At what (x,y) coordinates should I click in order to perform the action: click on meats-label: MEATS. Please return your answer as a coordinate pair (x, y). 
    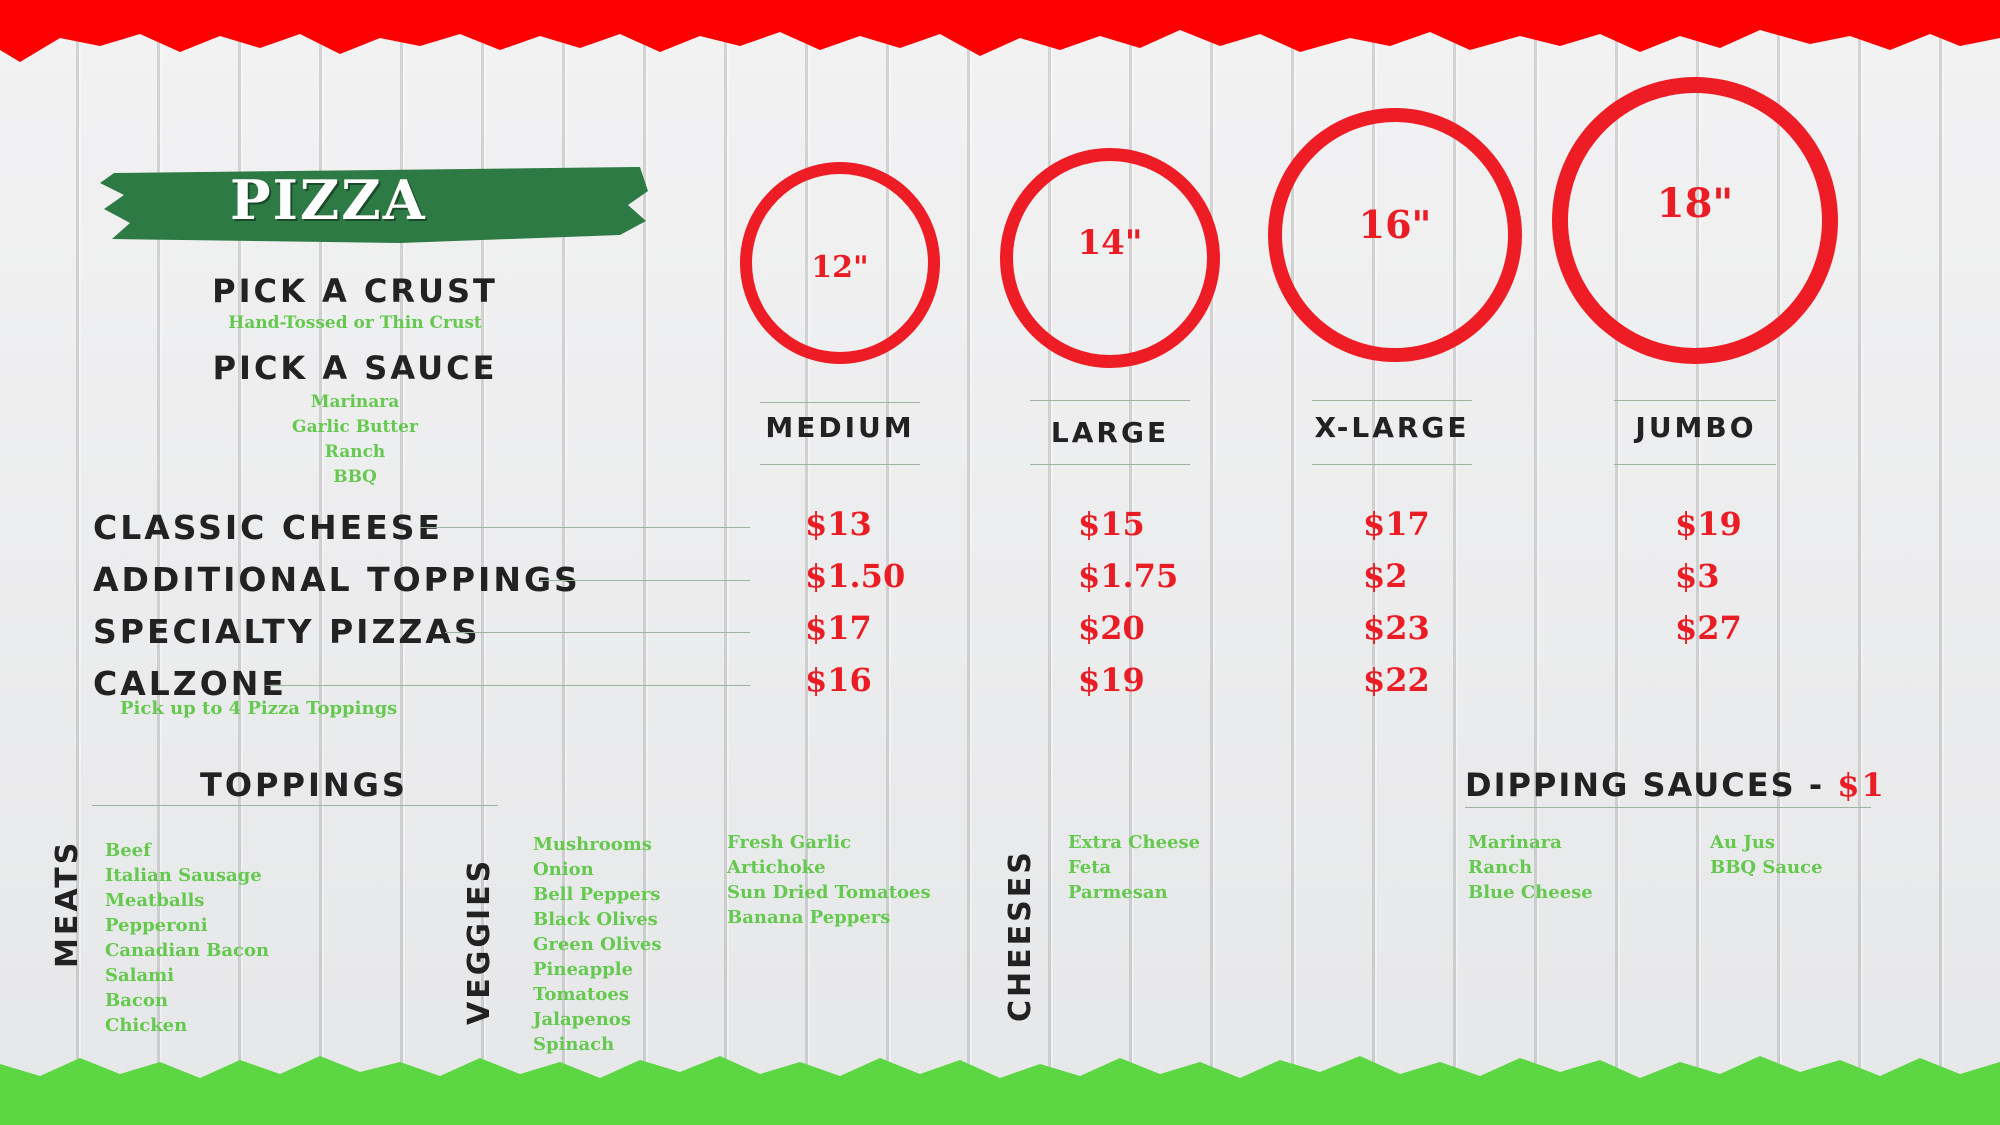
    Looking at the image, I should click on (67, 903).